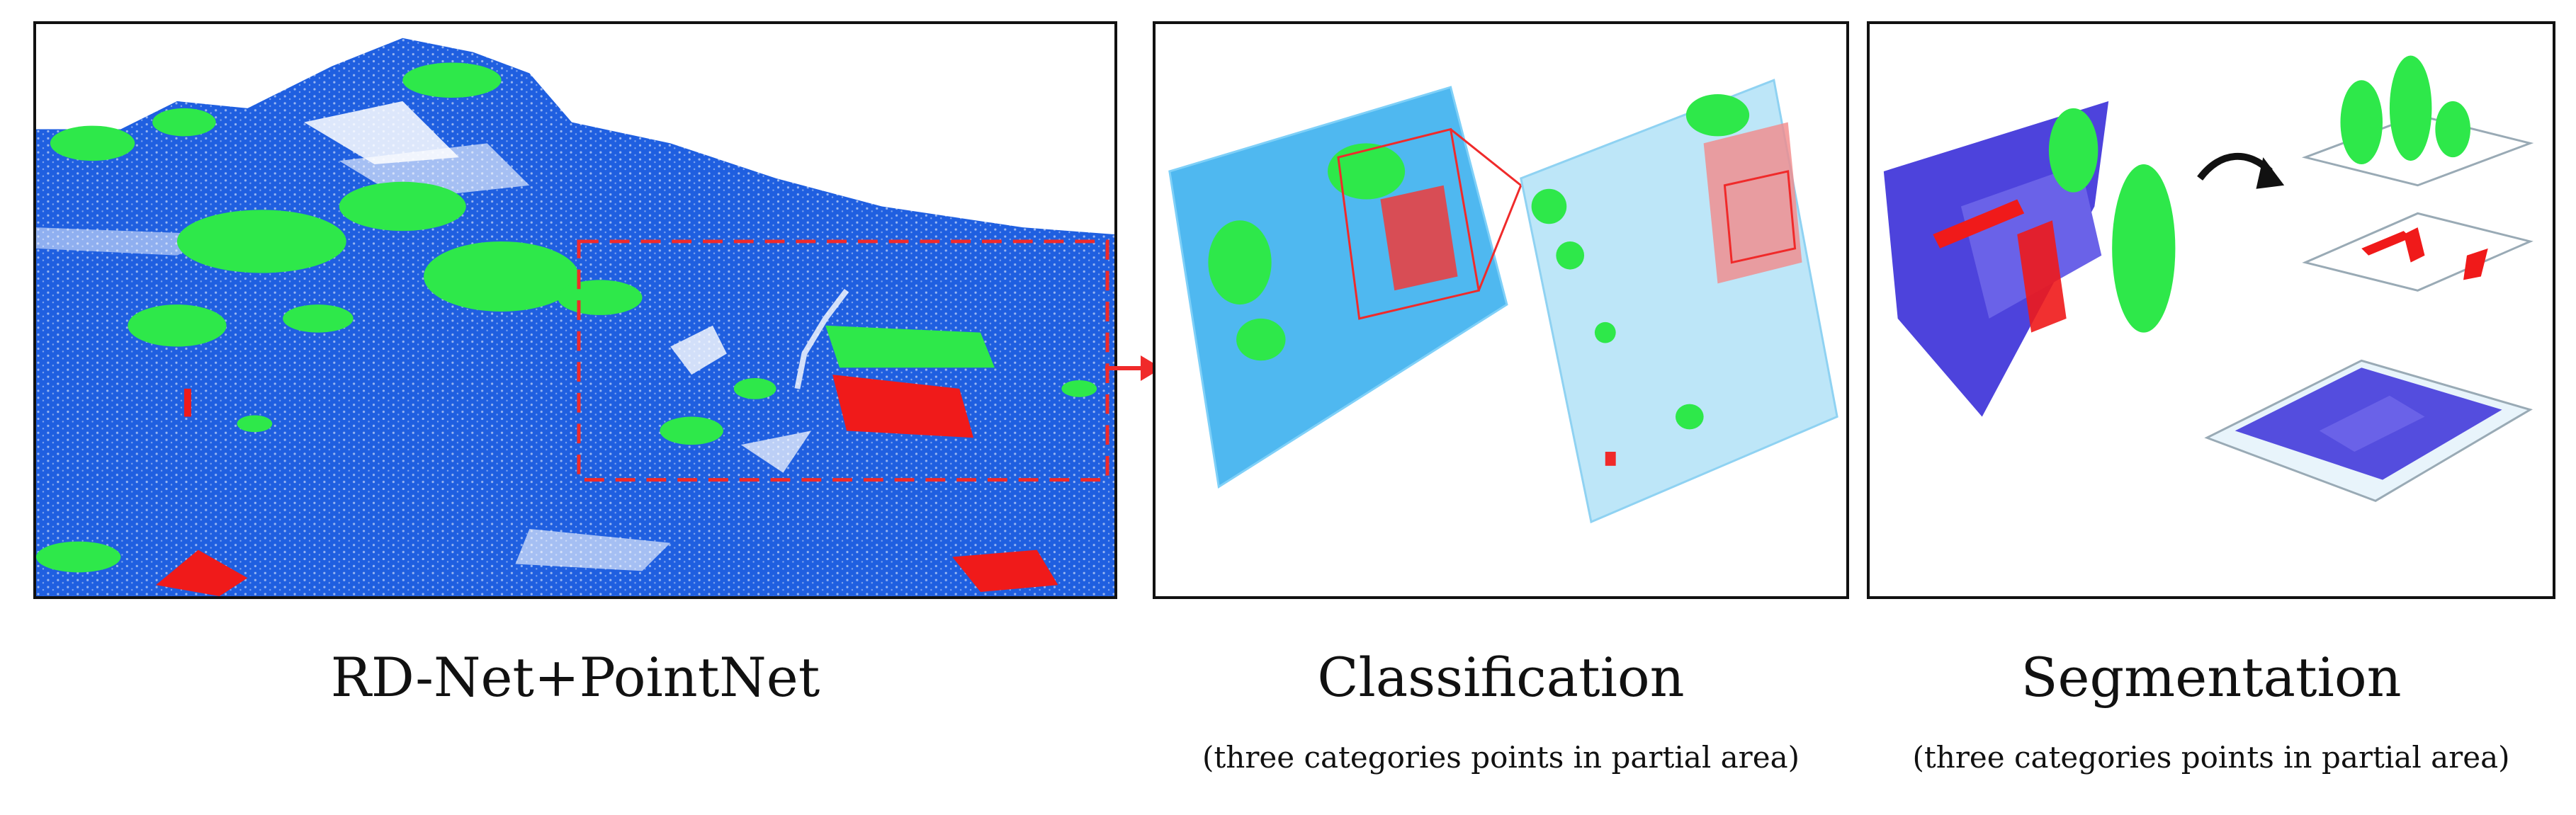 Image resolution: width=2576 pixels, height=815 pixels. I want to click on segmentation-caption: Segmentation, so click(2211, 677).